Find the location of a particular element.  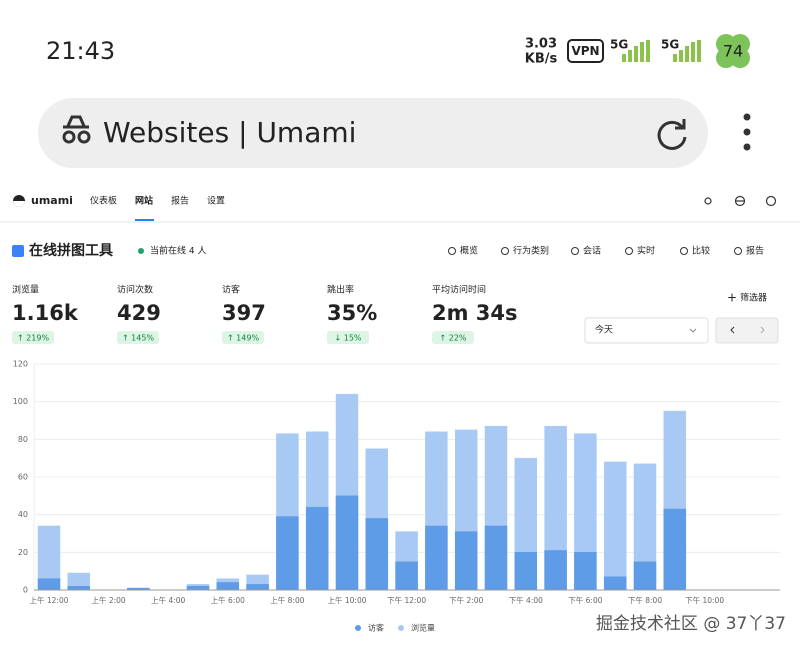

metric-label: 平均访问时间 is located at coordinates (459, 290).